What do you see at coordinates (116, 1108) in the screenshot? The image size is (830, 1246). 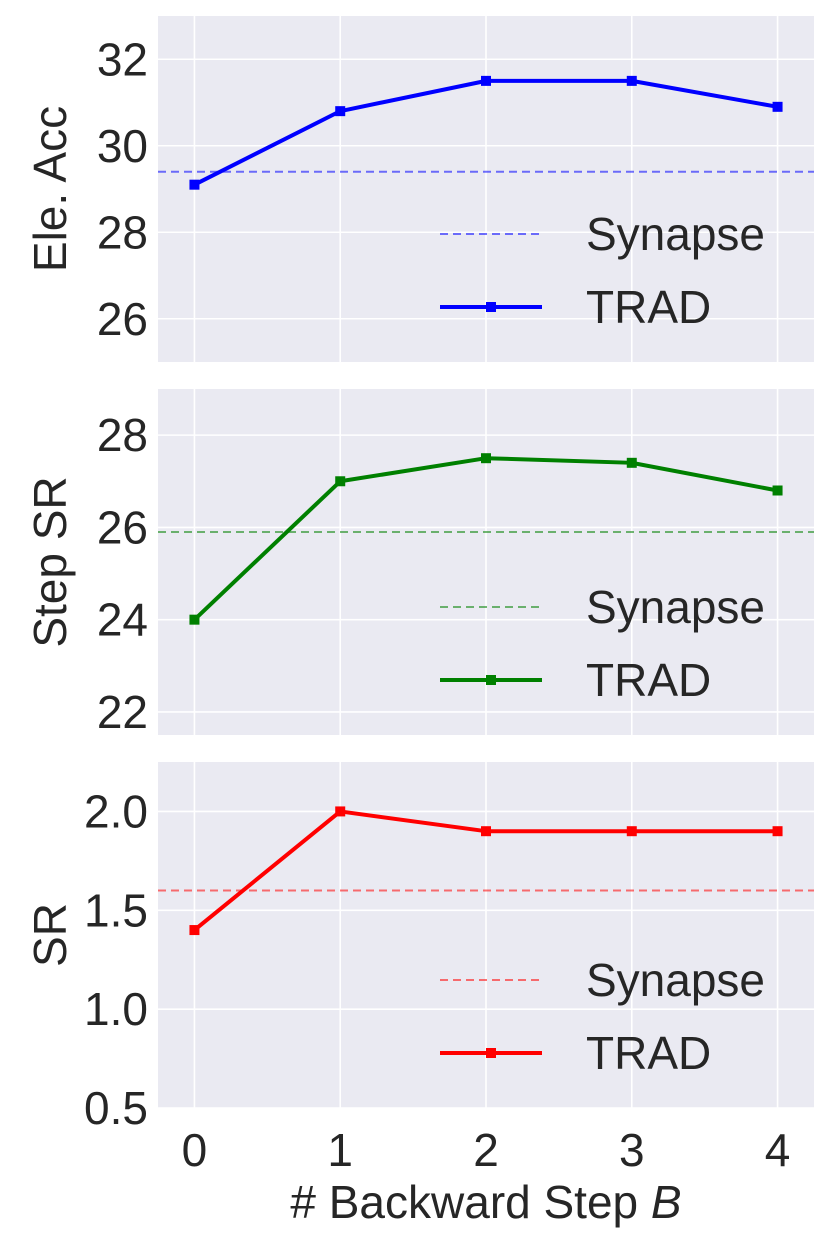 I see `y-tick-label: 0.5` at bounding box center [116, 1108].